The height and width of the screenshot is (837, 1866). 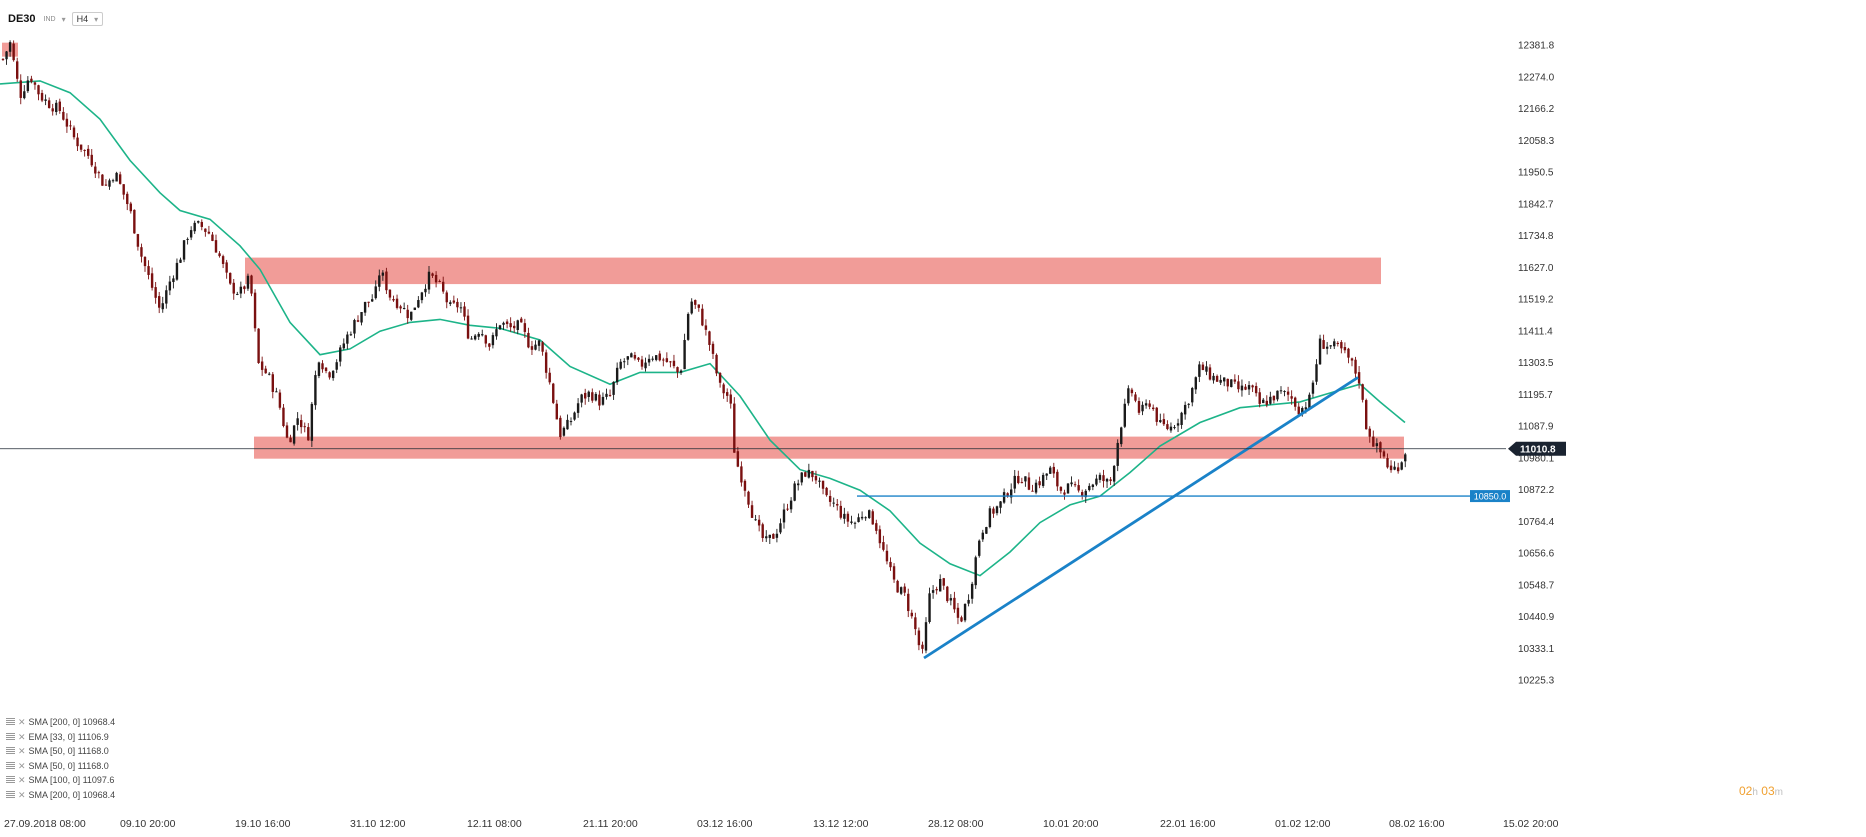 What do you see at coordinates (148, 824) in the screenshot?
I see `time-tick-label: 09.10 20:00` at bounding box center [148, 824].